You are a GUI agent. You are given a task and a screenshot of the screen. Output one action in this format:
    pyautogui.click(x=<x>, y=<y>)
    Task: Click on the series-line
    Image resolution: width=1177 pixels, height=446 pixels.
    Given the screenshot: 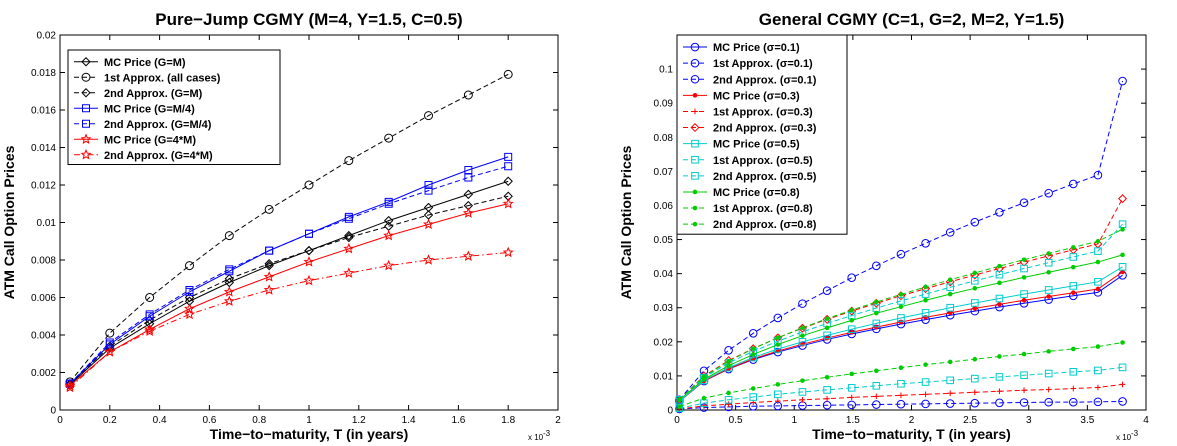 What is the action you would take?
    pyautogui.click(x=901, y=334)
    